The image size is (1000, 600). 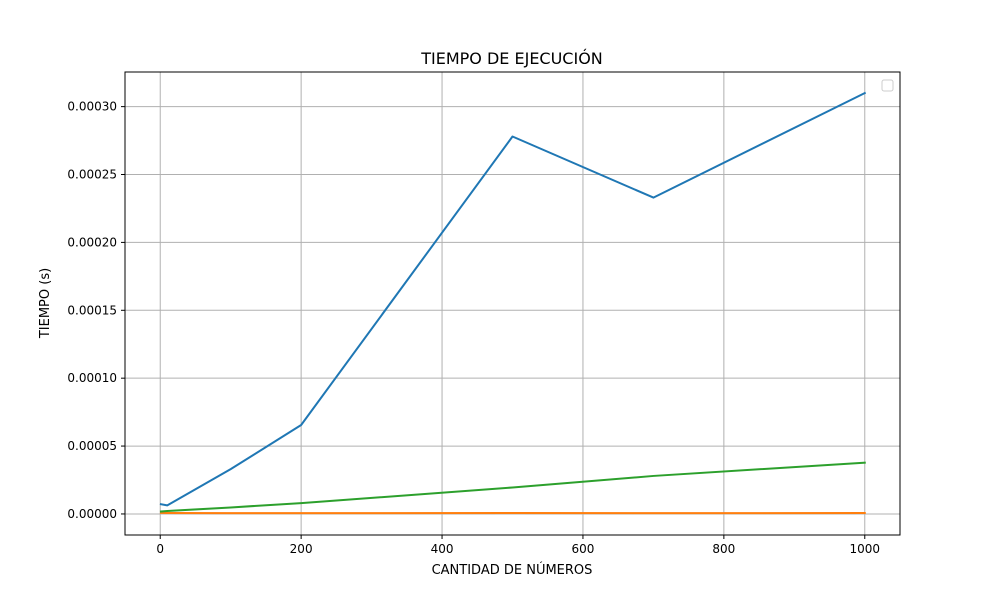 What do you see at coordinates (92, 514) in the screenshot?
I see `y-tick-label: 0.00000` at bounding box center [92, 514].